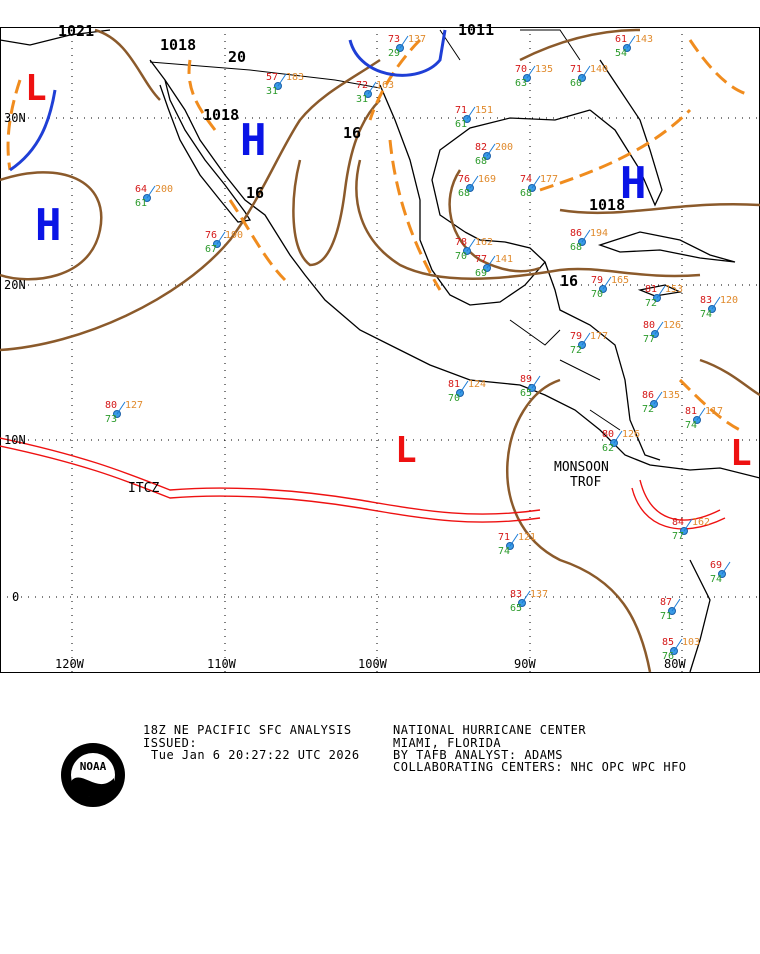  What do you see at coordinates (576, 233) in the screenshot?
I see `station-temp: 86` at bounding box center [576, 233].